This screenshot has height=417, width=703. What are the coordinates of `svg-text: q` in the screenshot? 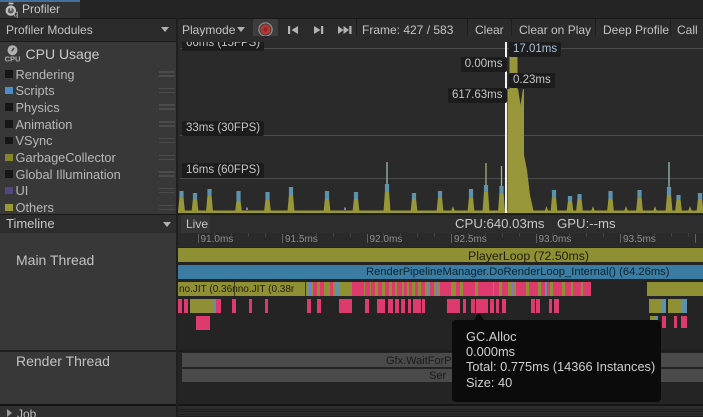 It's located at (15, 13).